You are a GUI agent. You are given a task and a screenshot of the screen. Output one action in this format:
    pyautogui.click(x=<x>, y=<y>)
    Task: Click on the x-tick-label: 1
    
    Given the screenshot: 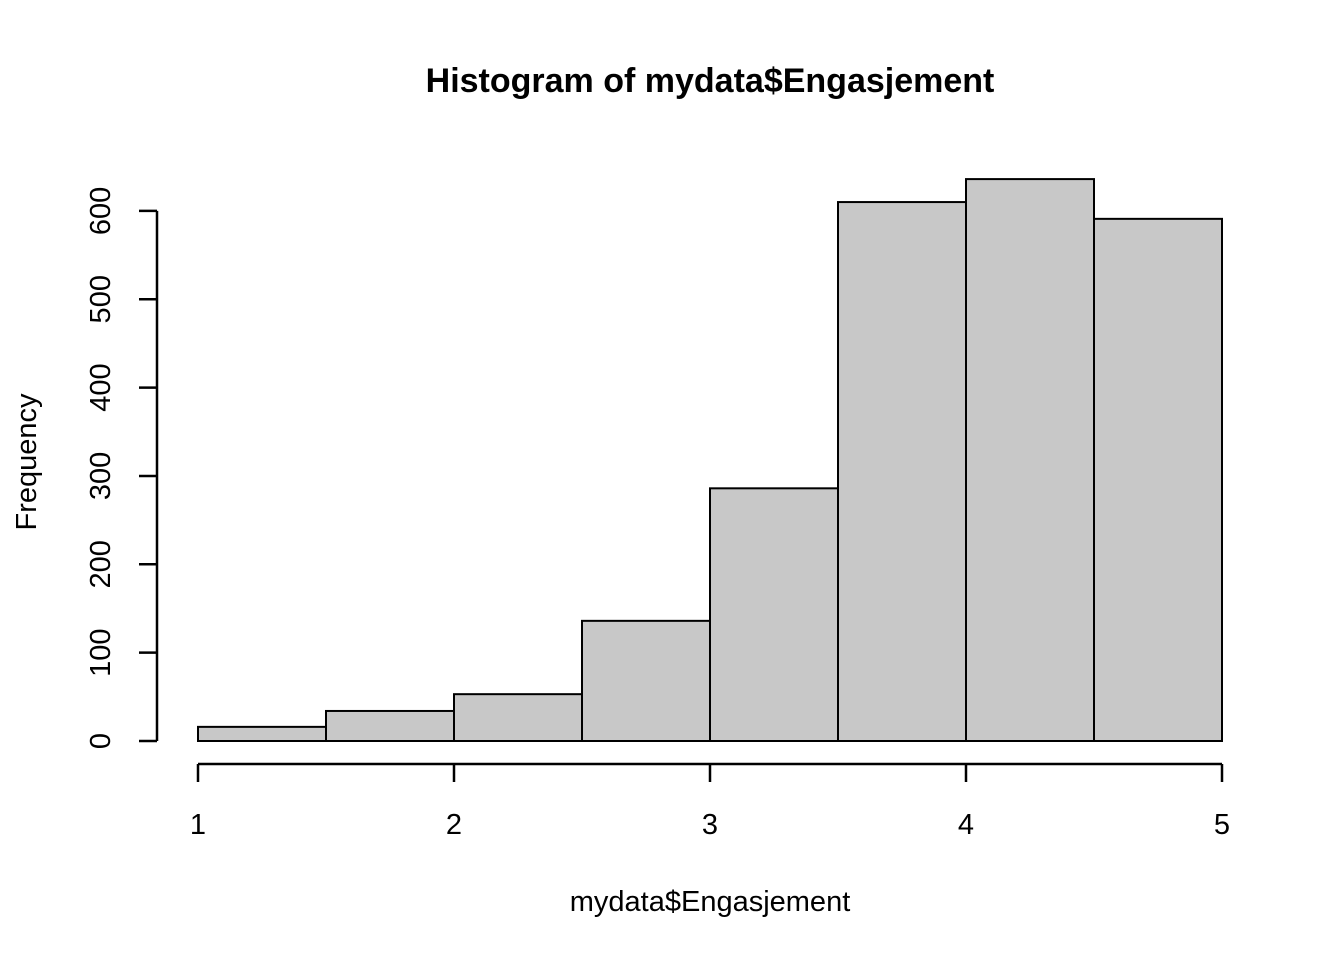 What is the action you would take?
    pyautogui.click(x=198, y=825)
    